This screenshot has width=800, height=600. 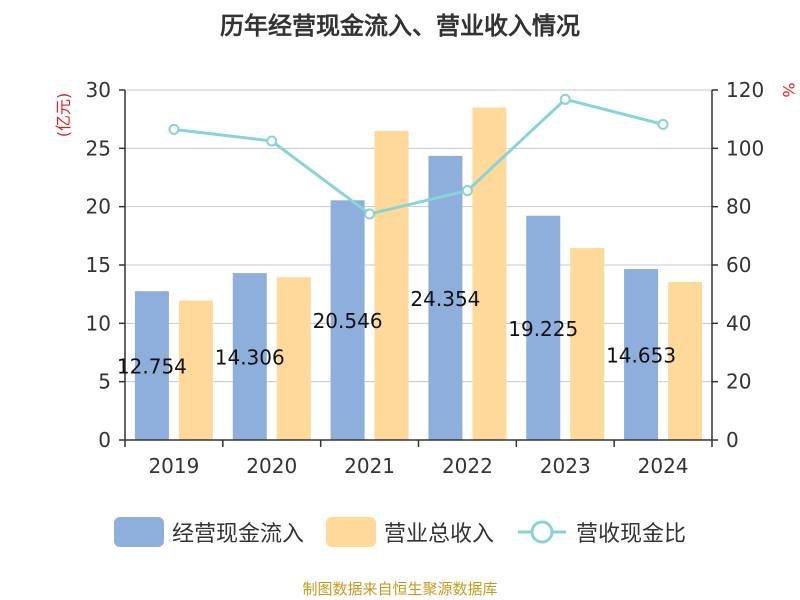 I want to click on legend-item-revenue: 营业总收入, so click(x=409, y=532).